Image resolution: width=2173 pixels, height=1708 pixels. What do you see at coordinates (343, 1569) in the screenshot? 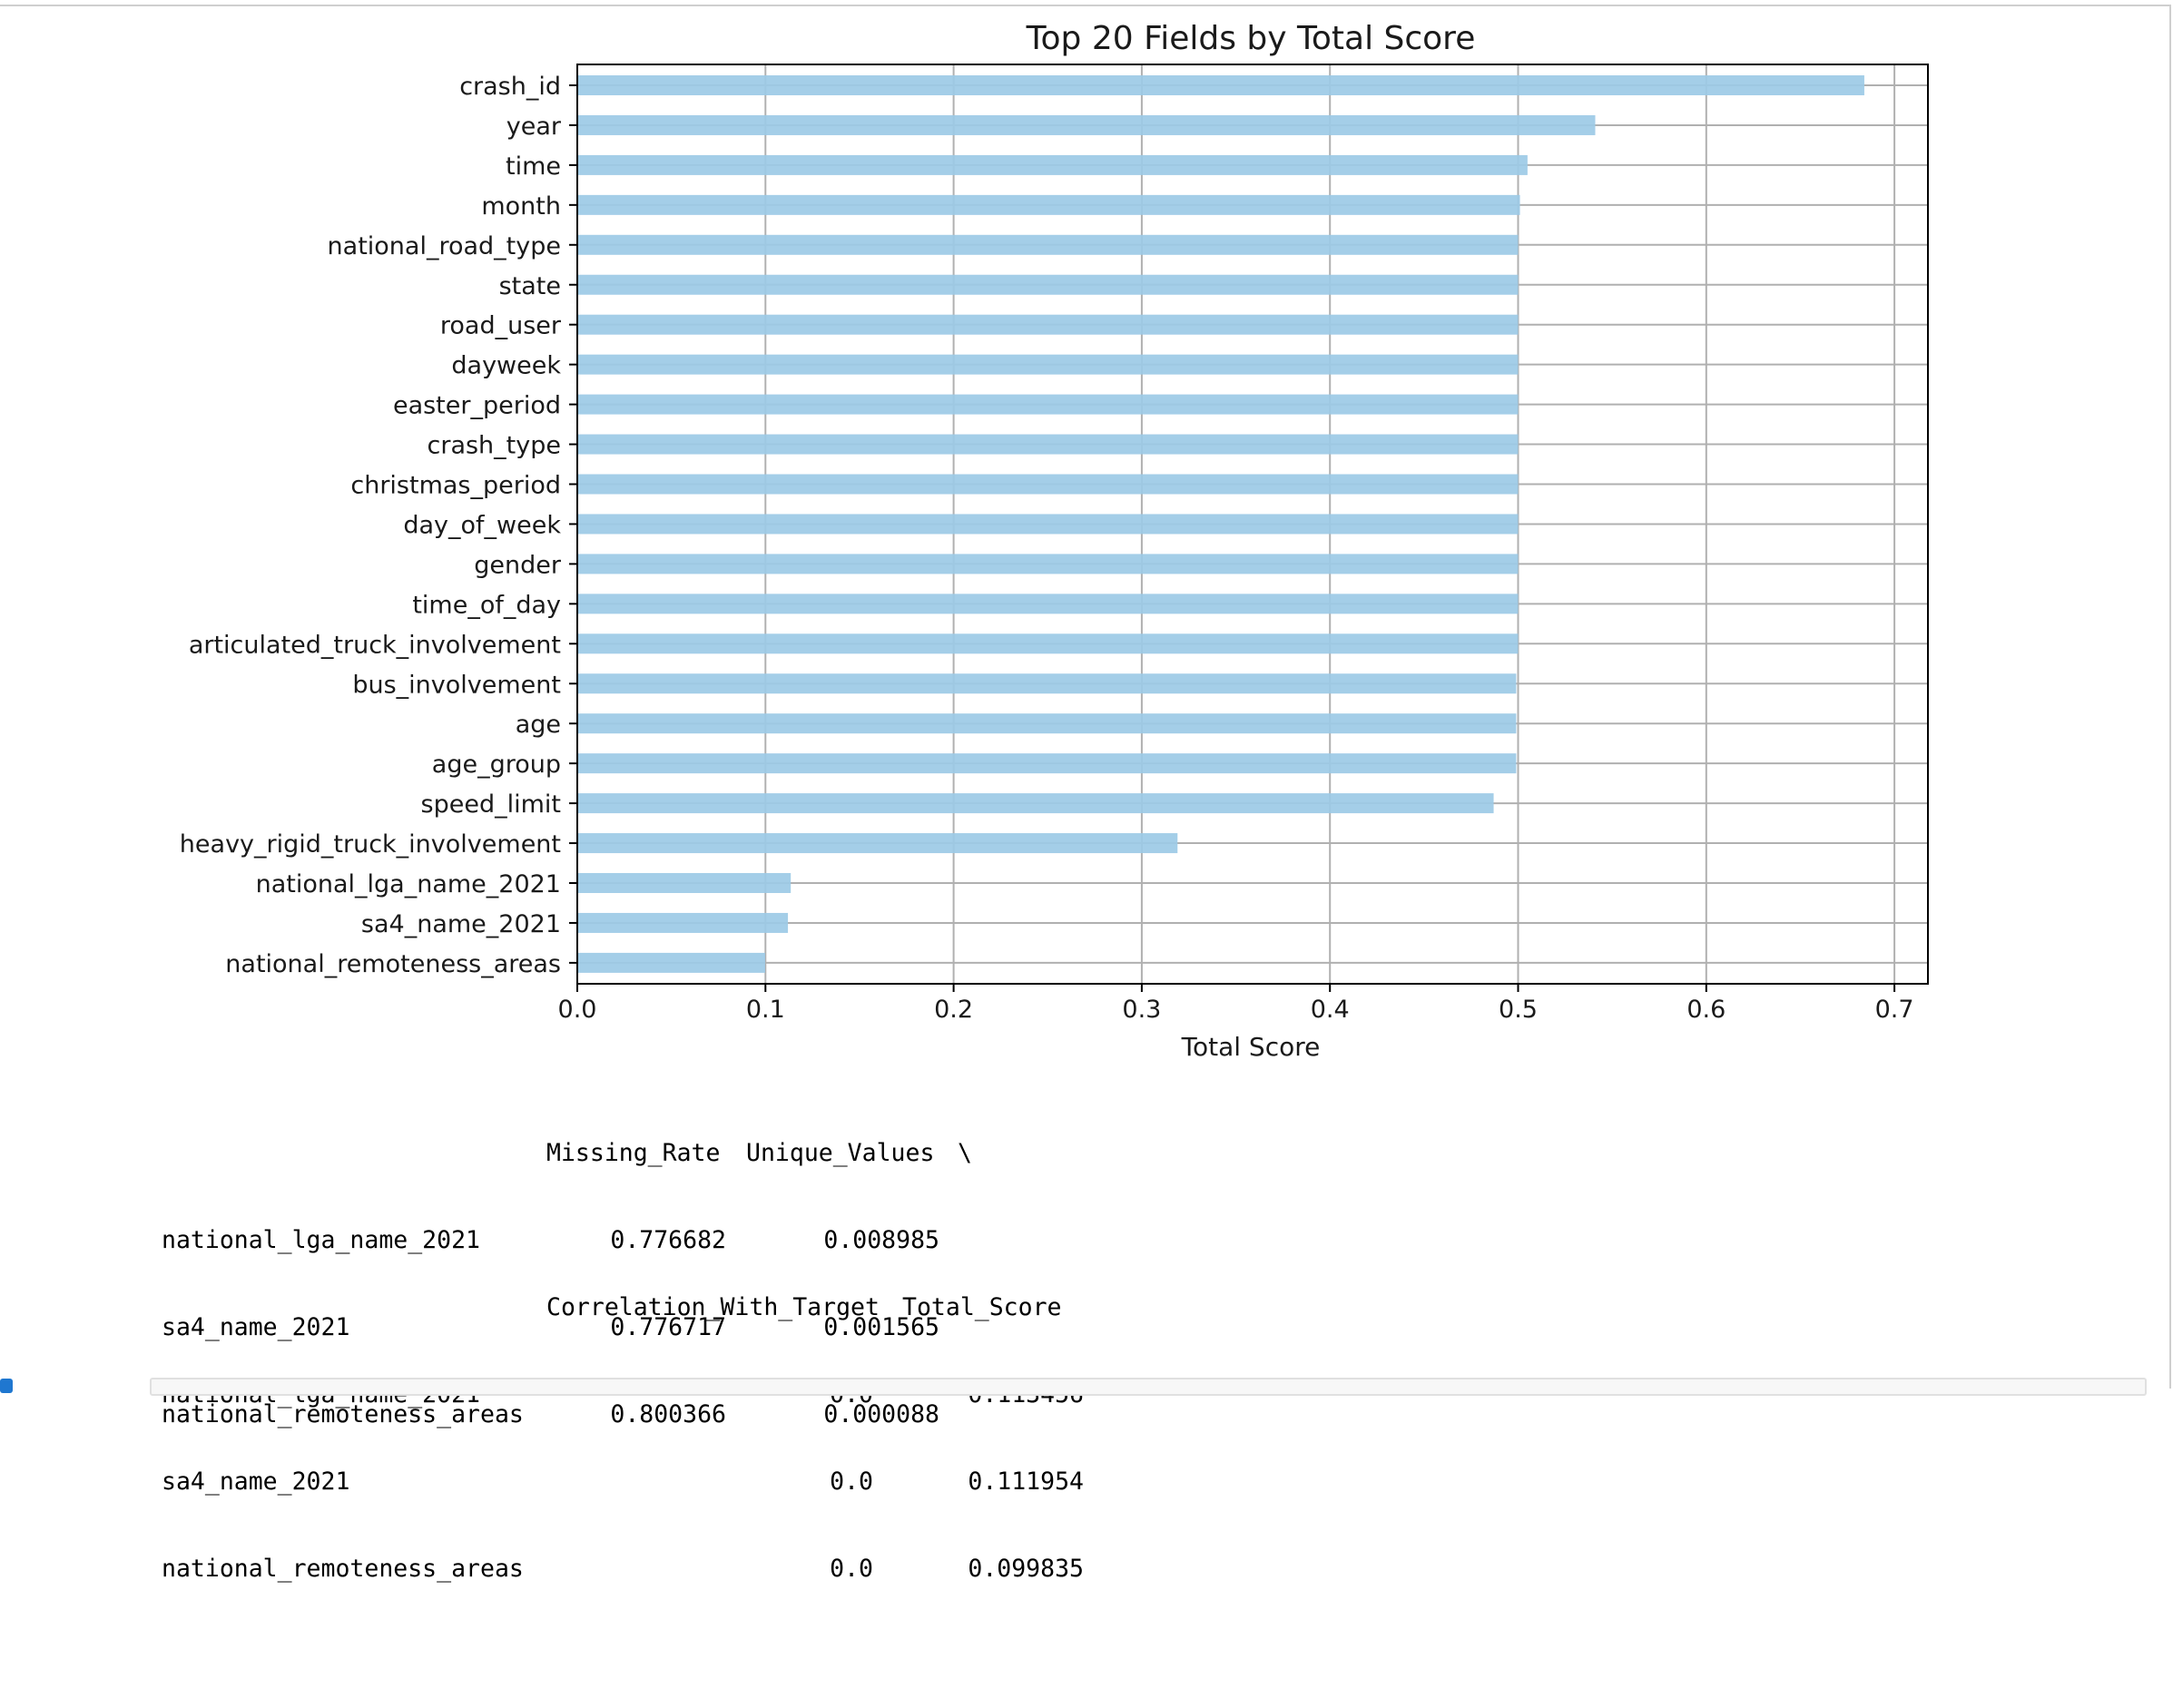
I see `row-name: national_remoteness_areas` at bounding box center [343, 1569].